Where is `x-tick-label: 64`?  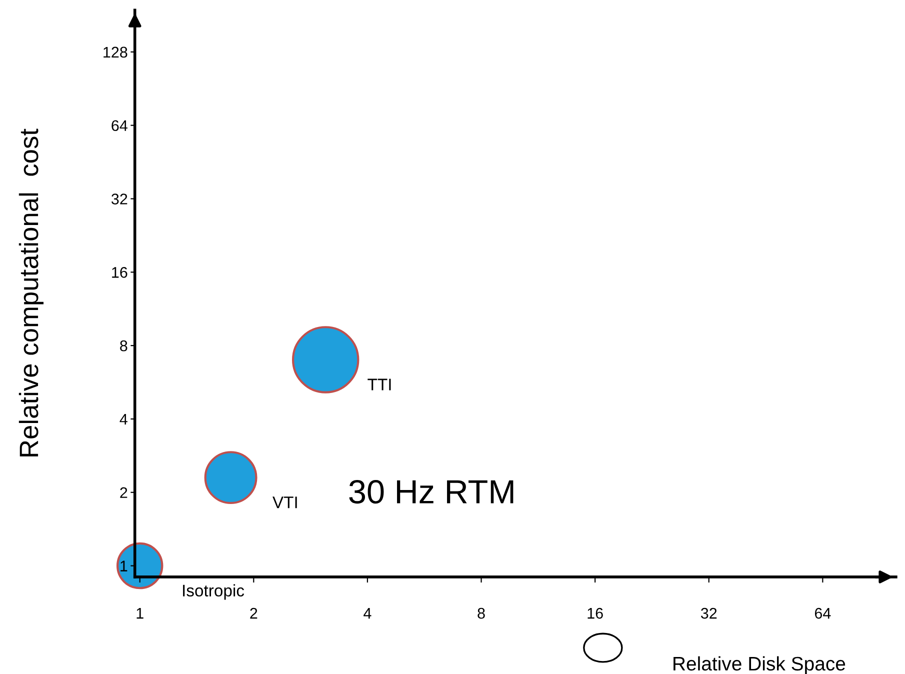
x-tick-label: 64 is located at coordinates (822, 613).